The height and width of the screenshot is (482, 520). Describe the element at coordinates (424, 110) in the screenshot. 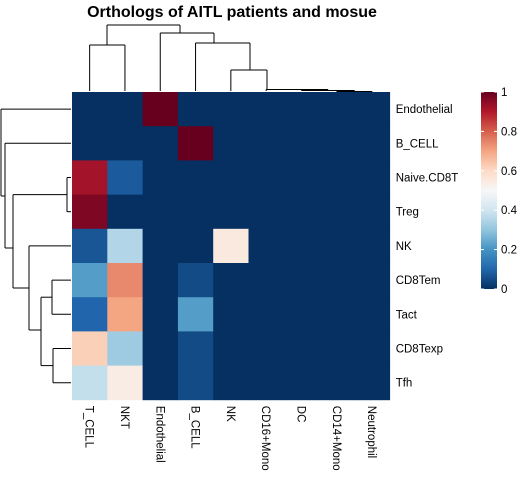

I see `row-label: Endothelial` at that location.